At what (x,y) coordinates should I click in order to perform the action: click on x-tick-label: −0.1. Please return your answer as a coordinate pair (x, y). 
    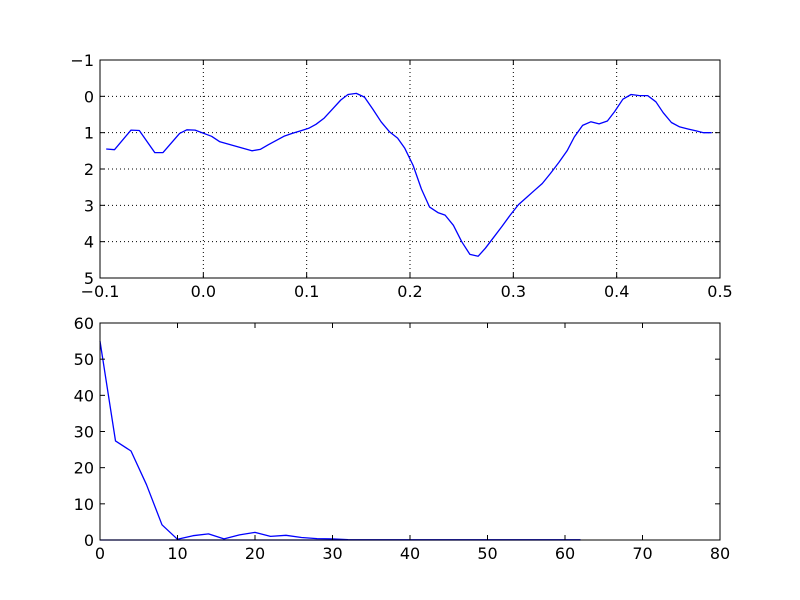
    Looking at the image, I should click on (100, 291).